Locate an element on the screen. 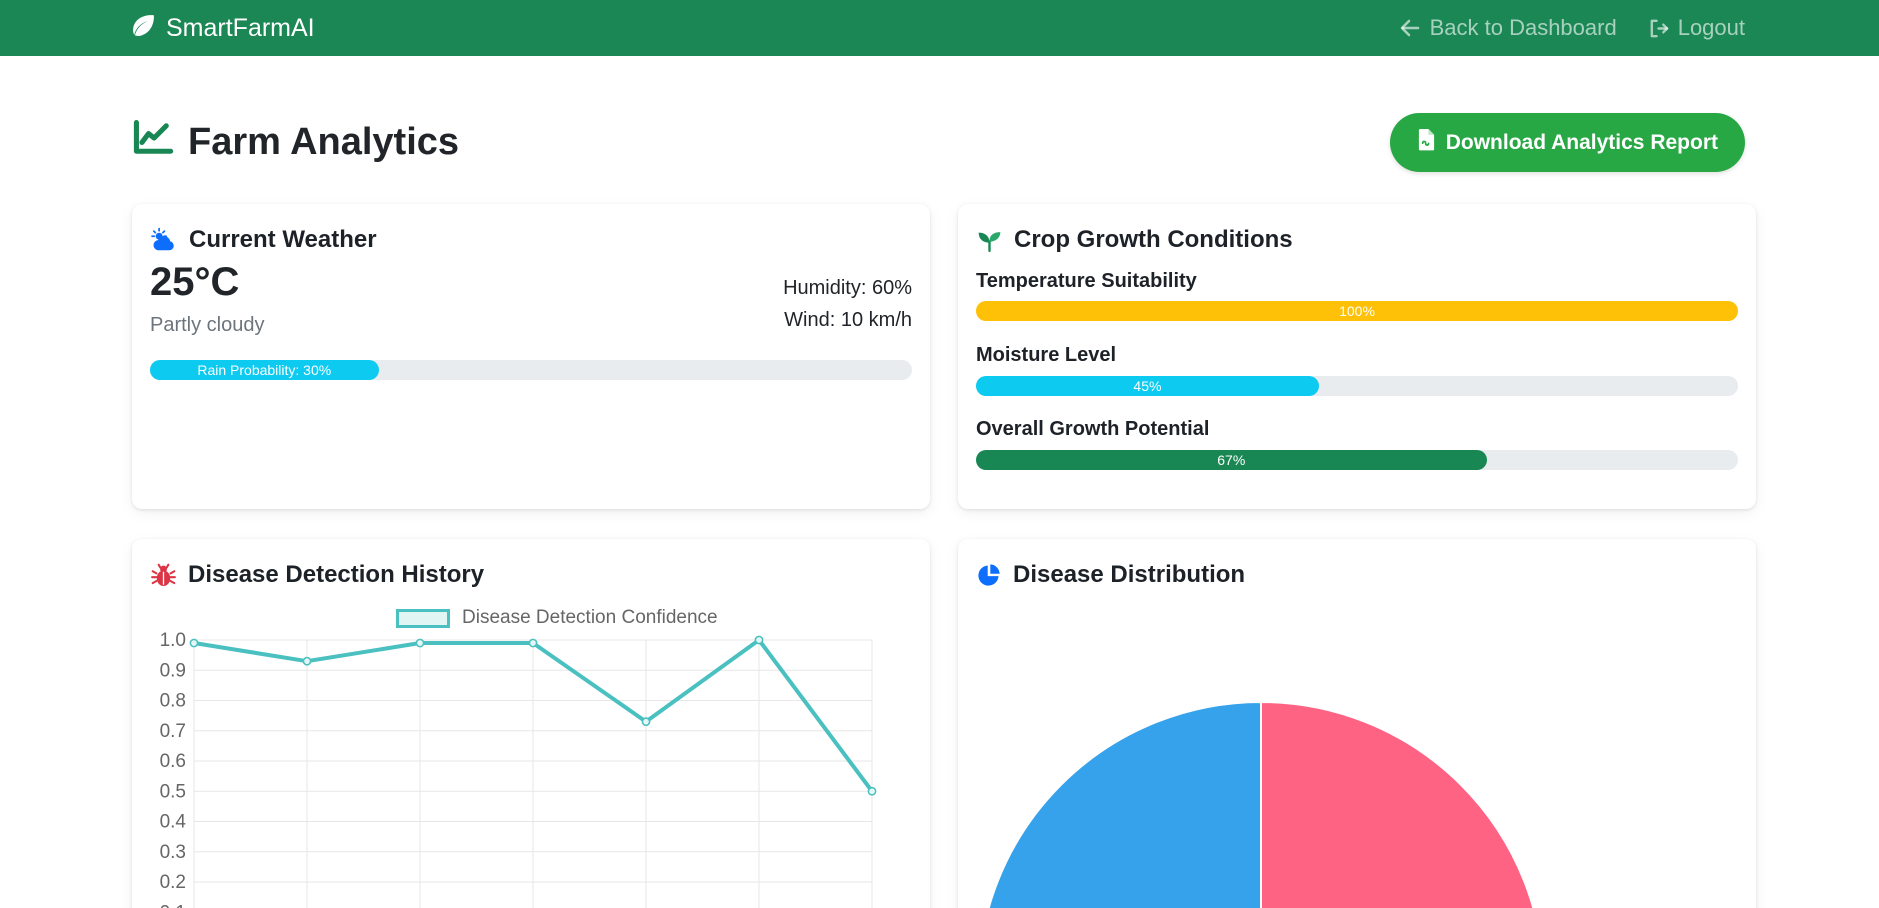 The width and height of the screenshot is (1879, 908). brand-link: SmartFarmAI is located at coordinates (222, 28).